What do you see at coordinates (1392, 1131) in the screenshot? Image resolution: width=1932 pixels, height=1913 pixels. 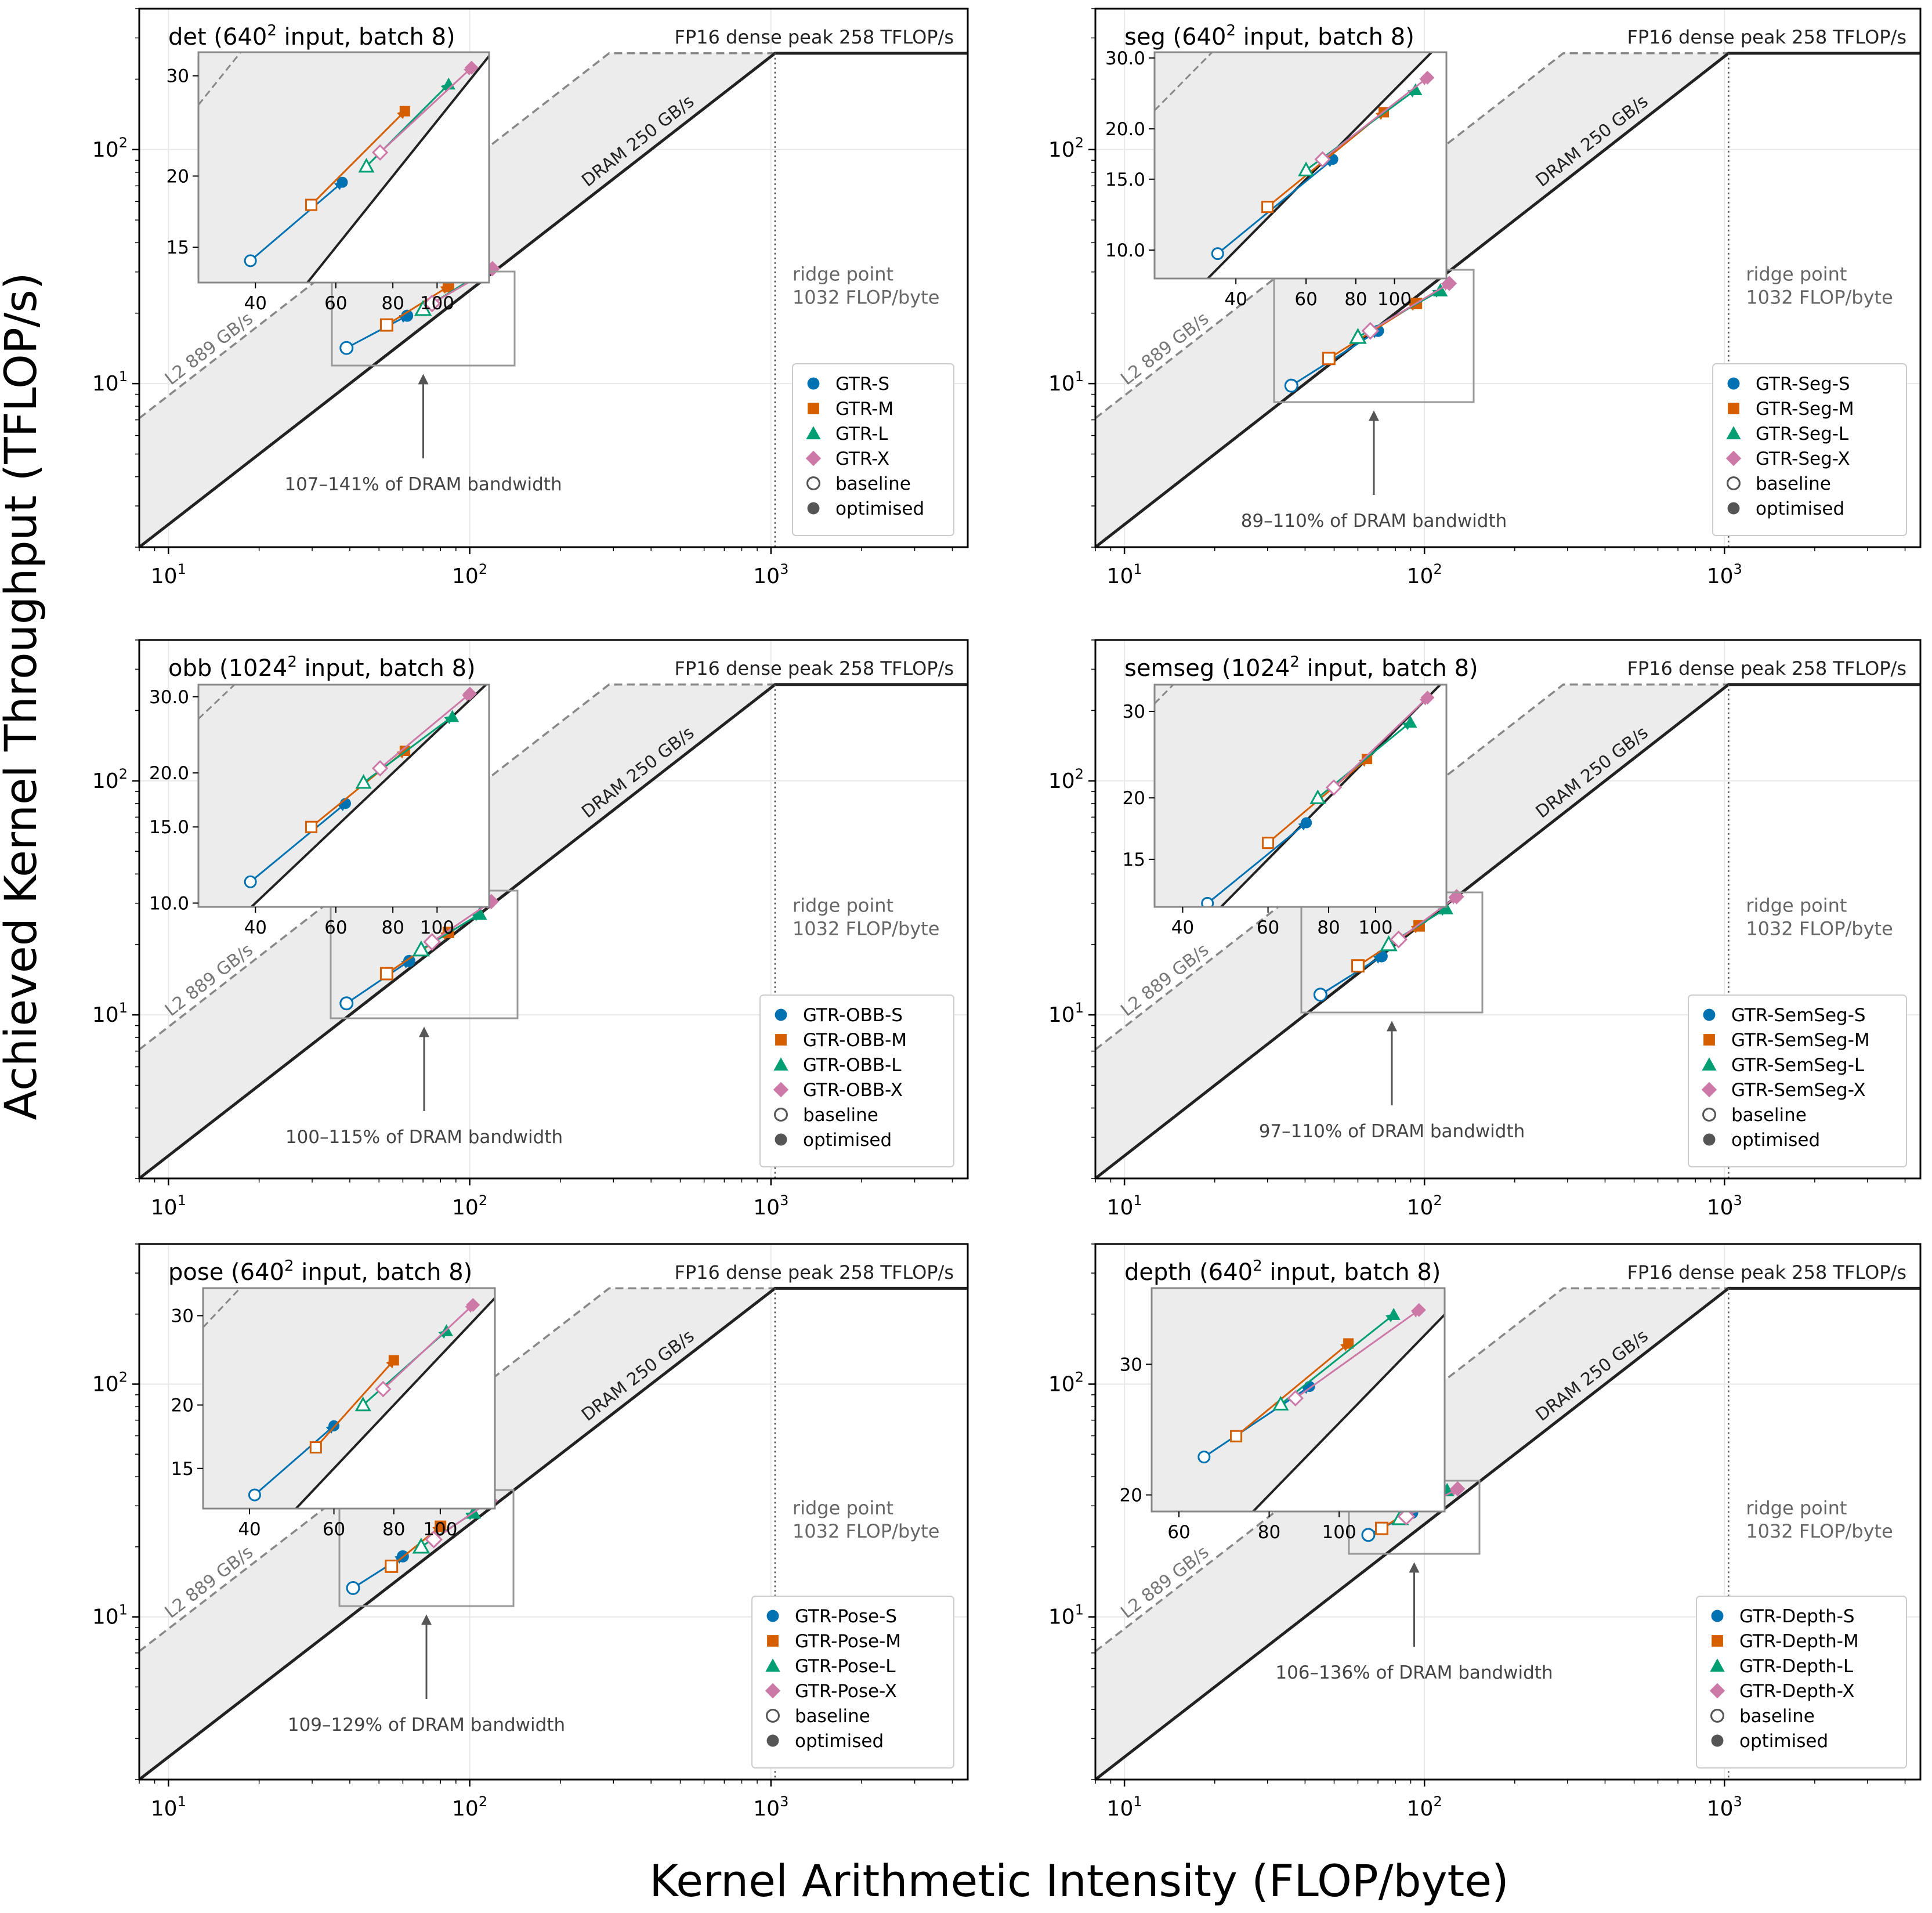 I see `annotation-text: 97–110% of DRAM bandwidth` at bounding box center [1392, 1131].